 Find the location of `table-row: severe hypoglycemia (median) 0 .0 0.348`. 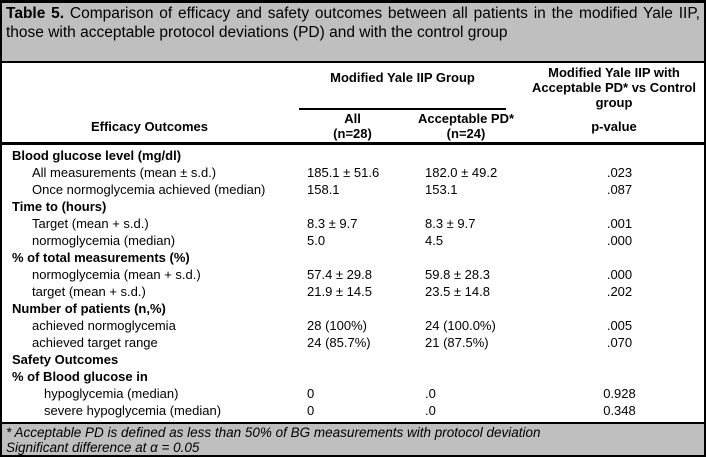

table-row: severe hypoglycemia (median) 0 .0 0.348 is located at coordinates (353, 410).